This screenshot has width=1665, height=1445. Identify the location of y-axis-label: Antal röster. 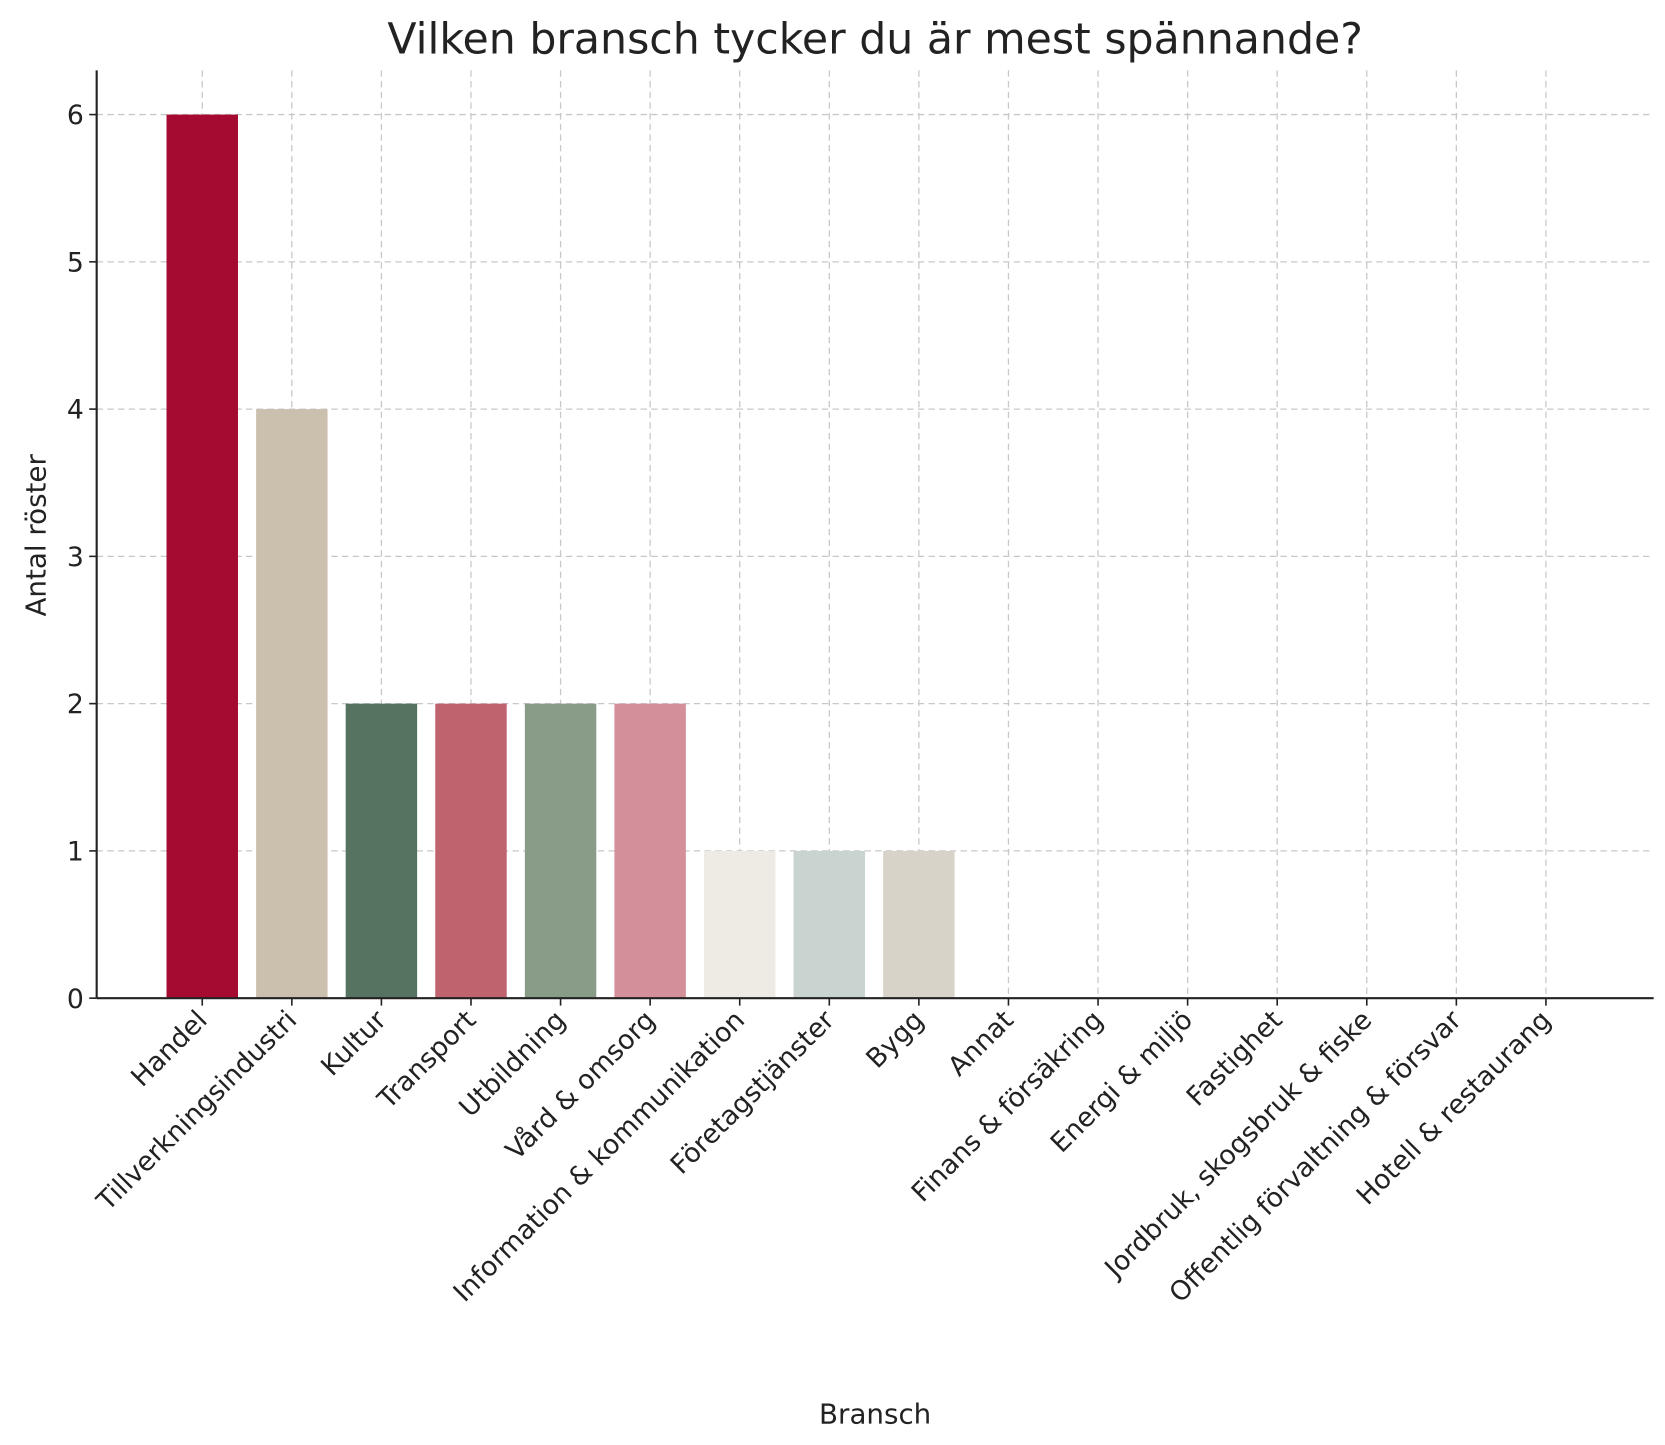
(35, 535).